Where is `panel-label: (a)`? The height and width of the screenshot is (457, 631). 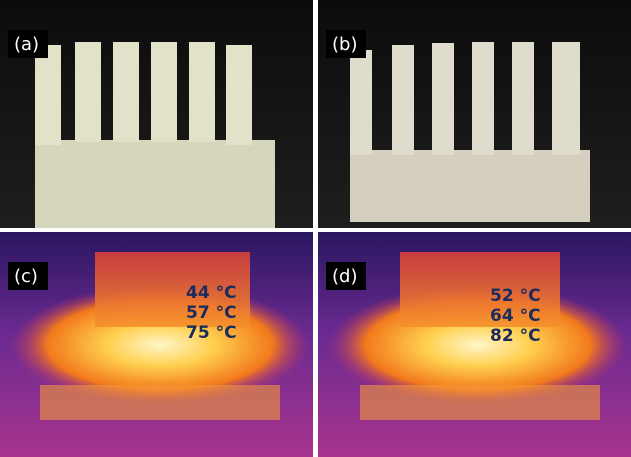
panel-label: (a) is located at coordinates (26, 44).